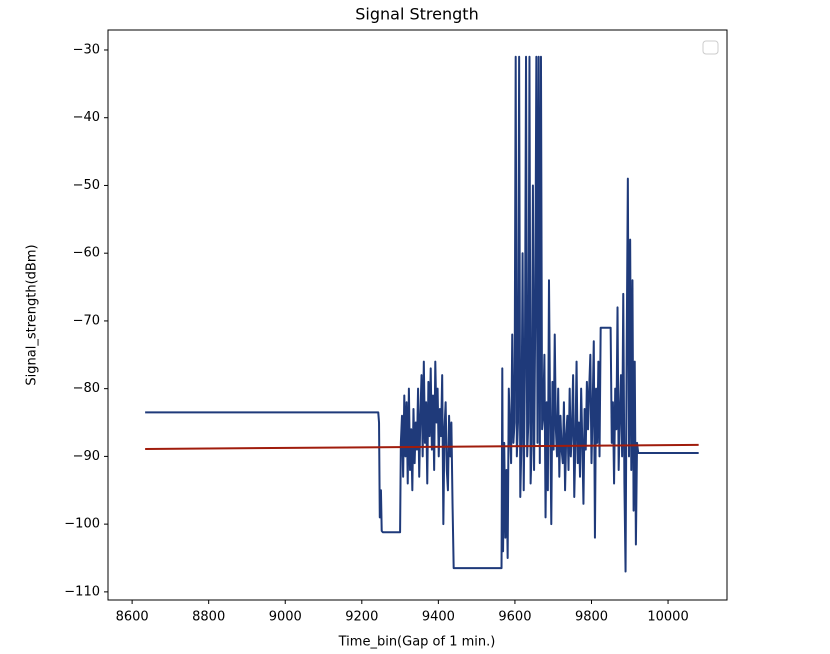 The image size is (830, 654). Describe the element at coordinates (86, 320) in the screenshot. I see `y-tick-label: −70` at that location.